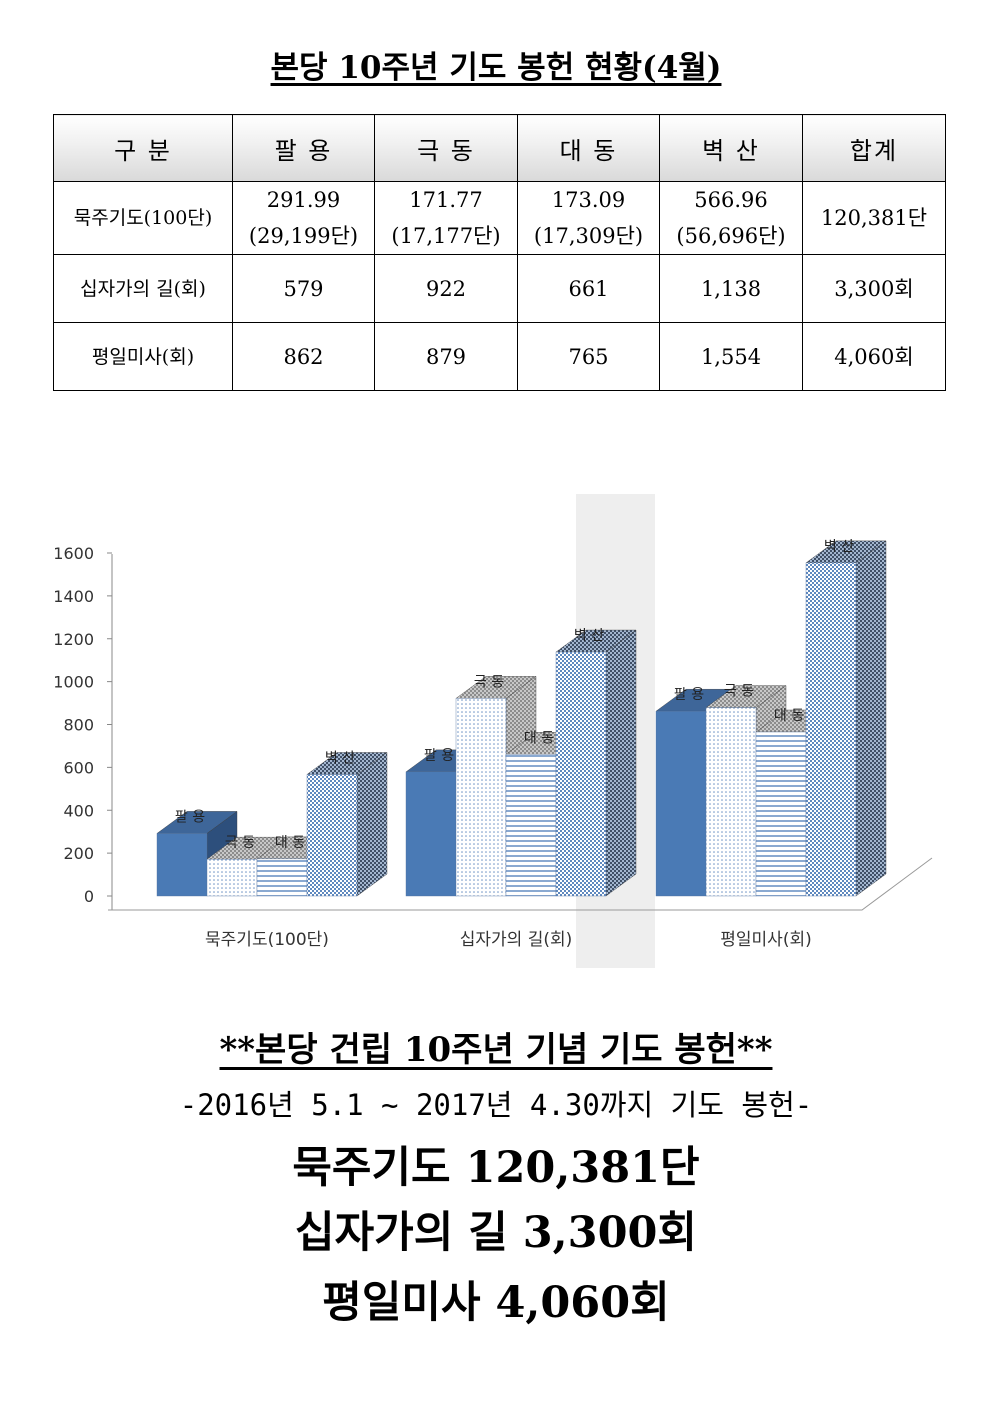  I want to click on y-tick-label: 1000, so click(73, 682).